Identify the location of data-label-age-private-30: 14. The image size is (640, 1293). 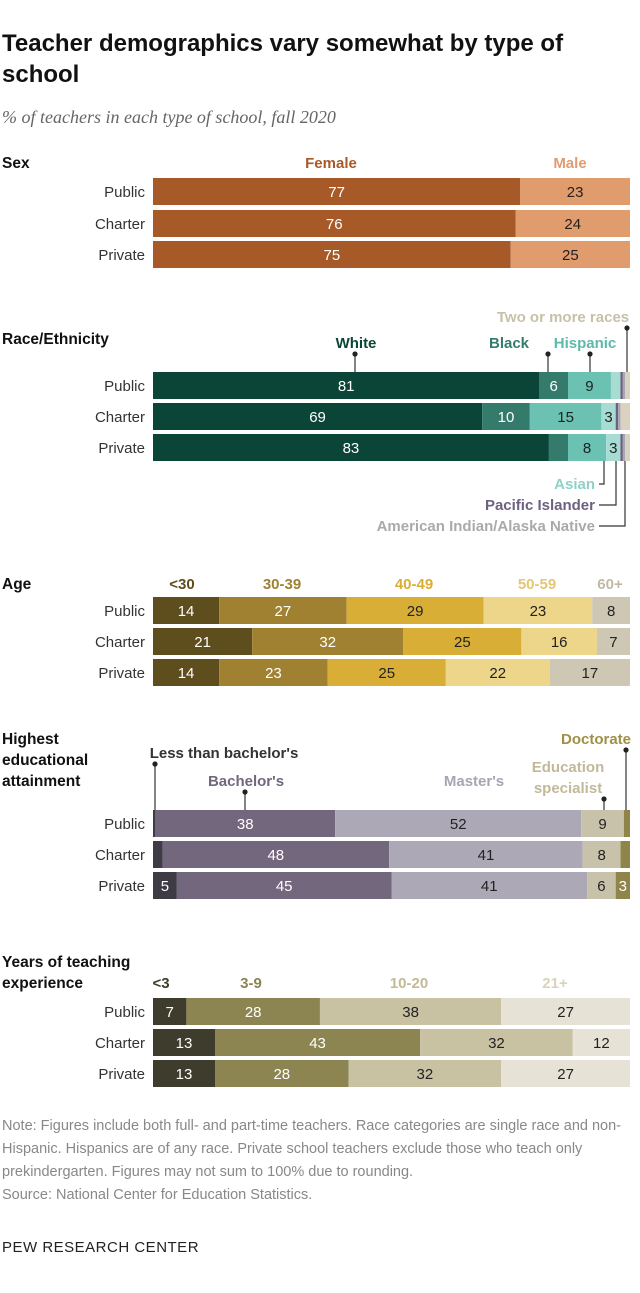
(186, 673).